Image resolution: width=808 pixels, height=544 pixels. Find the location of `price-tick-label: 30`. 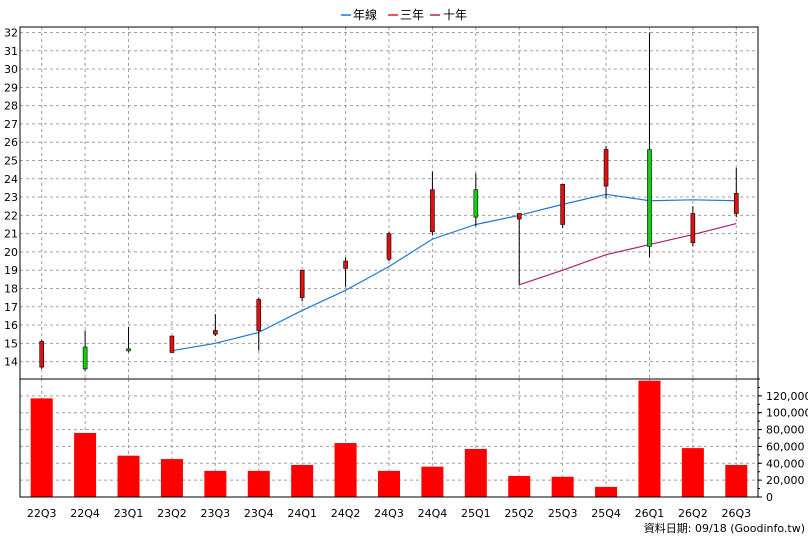

price-tick-label: 30 is located at coordinates (11, 69).